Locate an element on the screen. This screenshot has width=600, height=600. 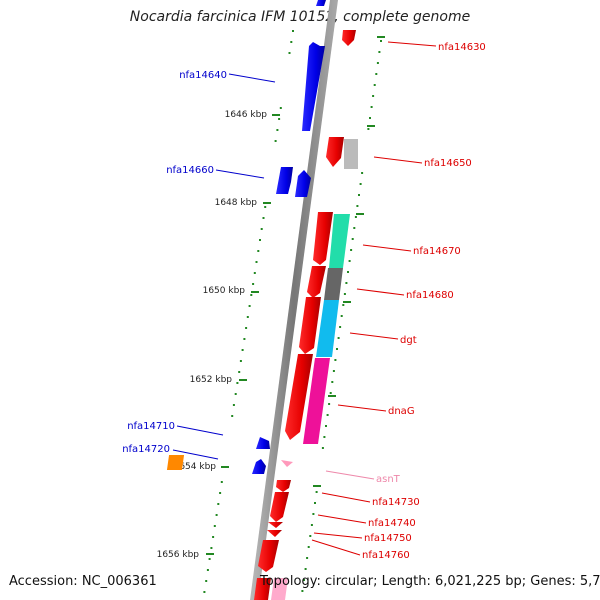
gene-nfa14720-arrow is located at coordinates (259, 466).